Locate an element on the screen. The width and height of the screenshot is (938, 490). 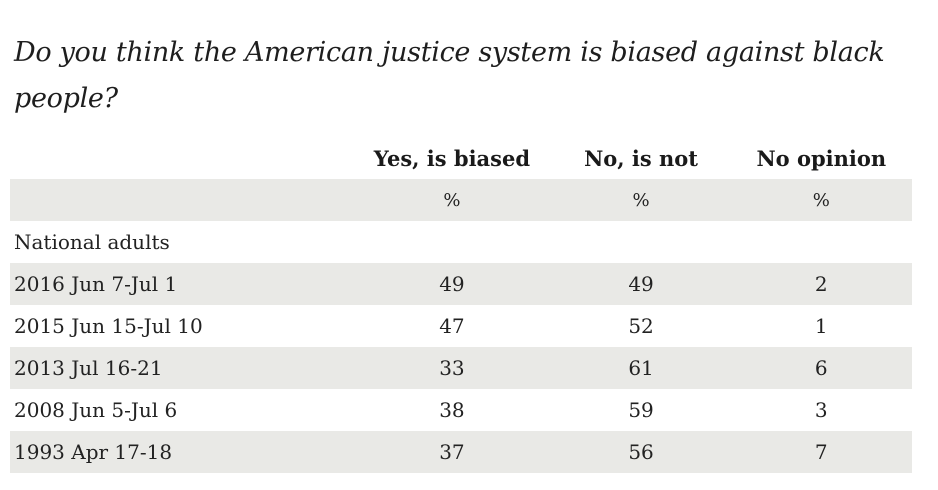
cell-yes: 49 is located at coordinates (452, 284).